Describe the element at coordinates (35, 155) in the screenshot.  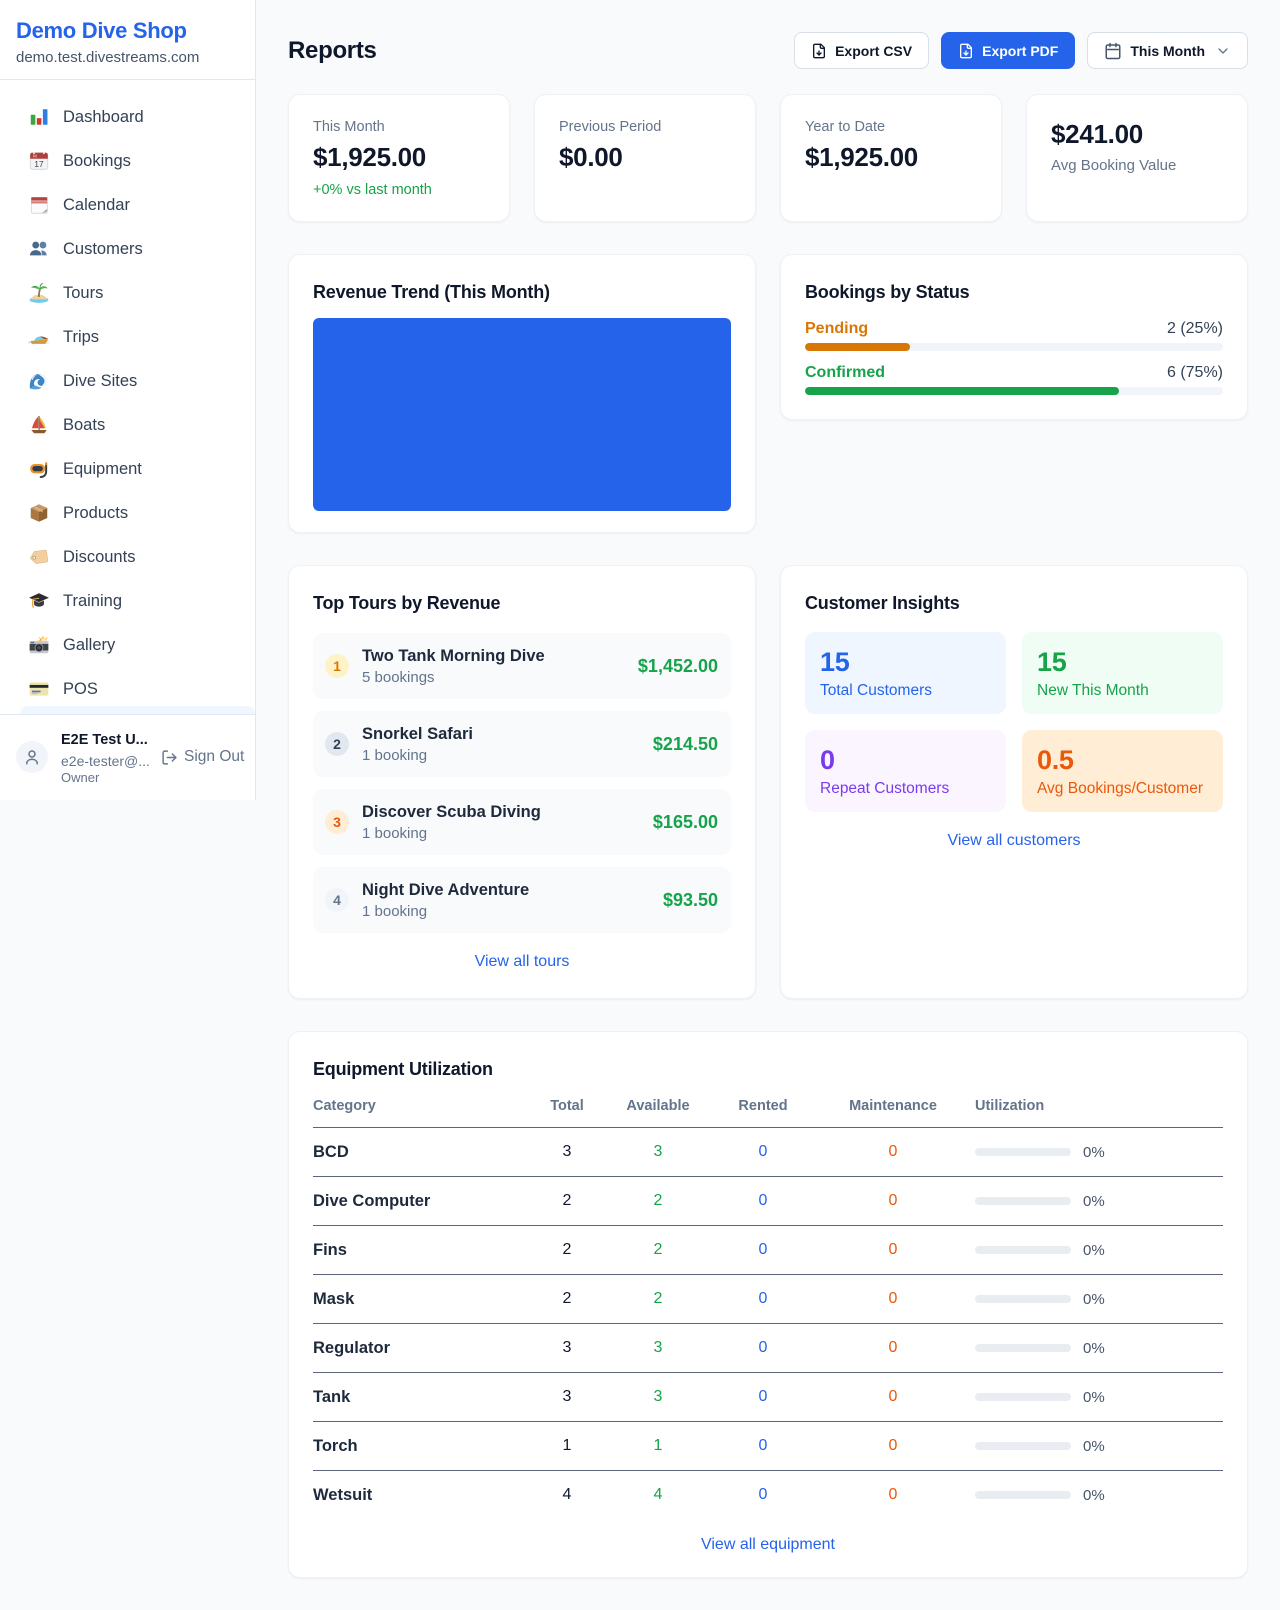
I see `svg-text: M` at that location.